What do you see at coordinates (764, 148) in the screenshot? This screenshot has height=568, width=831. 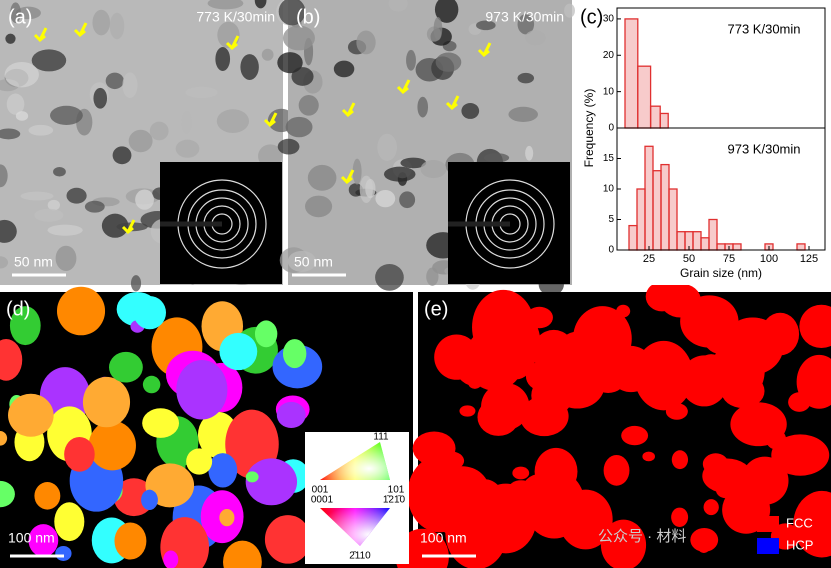 I see `annotation: 973 K/30min` at bounding box center [764, 148].